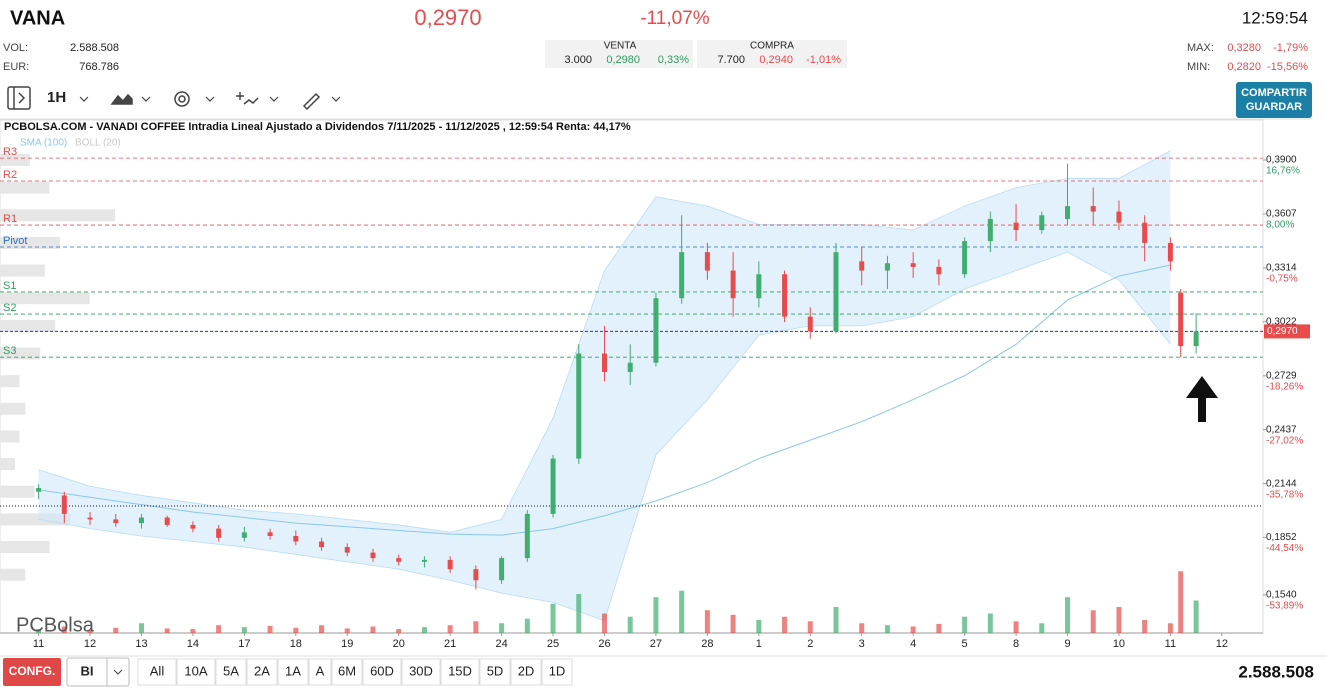  What do you see at coordinates (296, 644) in the screenshot?
I see `x-tick-label: 18` at bounding box center [296, 644].